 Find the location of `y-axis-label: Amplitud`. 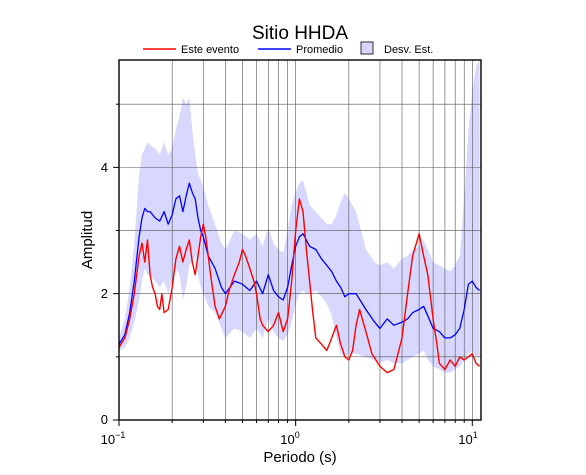

y-axis-label: Amplitud is located at coordinates (87, 240).